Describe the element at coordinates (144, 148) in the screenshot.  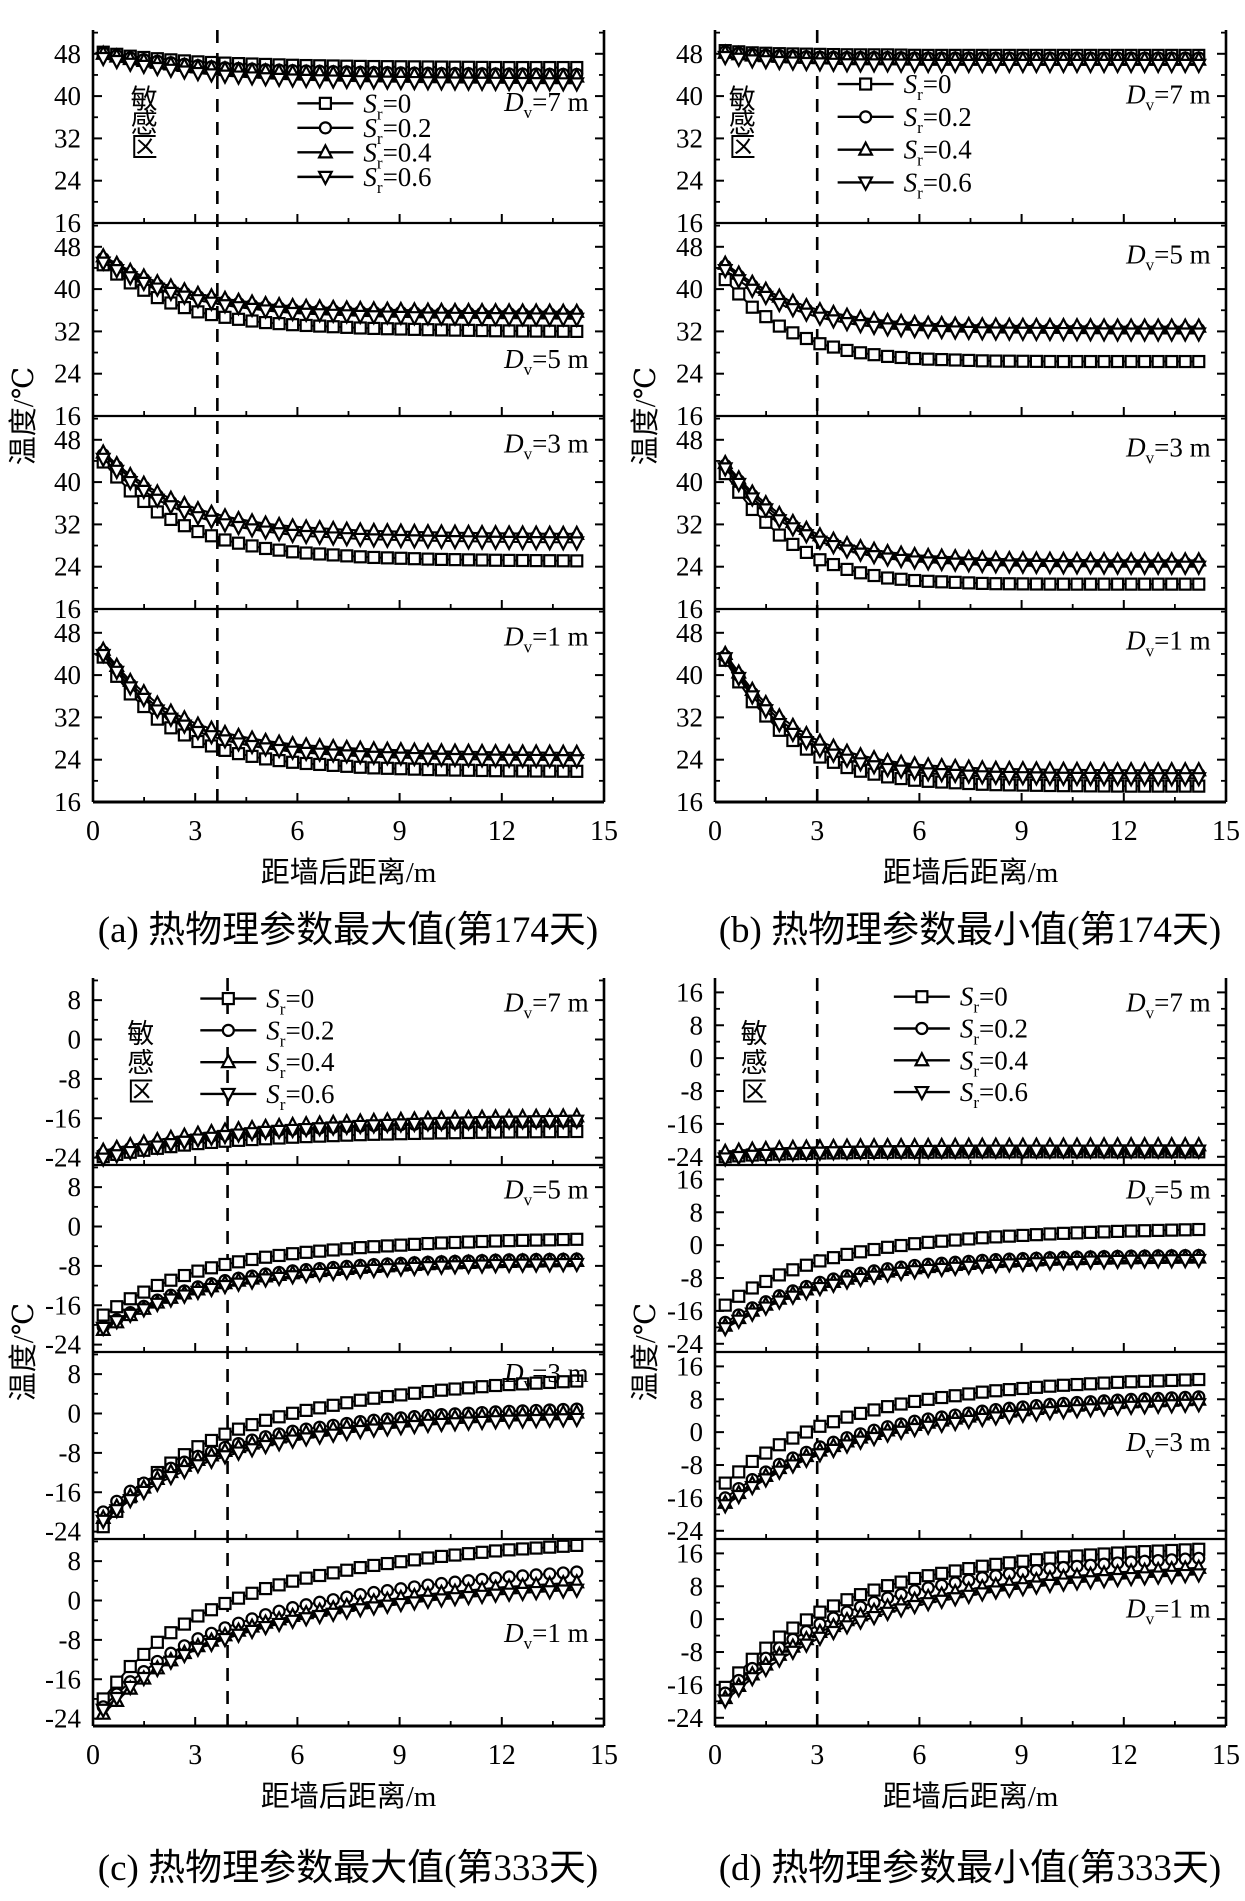
I see `svg-text: 区` at that location.